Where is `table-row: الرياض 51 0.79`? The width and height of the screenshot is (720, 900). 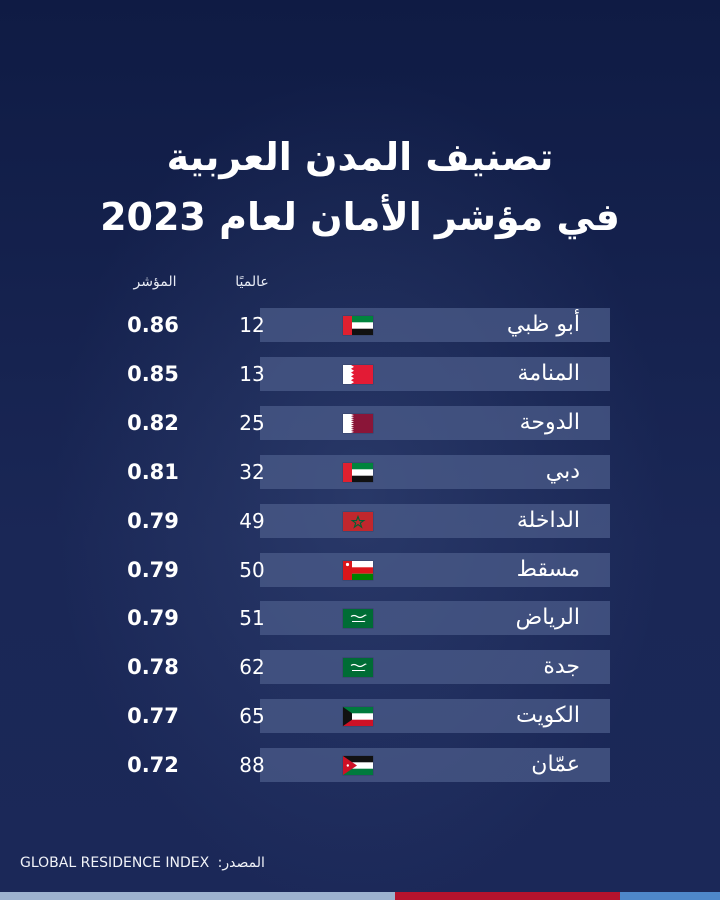
table-row: الرياض 51 0.79 is located at coordinates (365, 618).